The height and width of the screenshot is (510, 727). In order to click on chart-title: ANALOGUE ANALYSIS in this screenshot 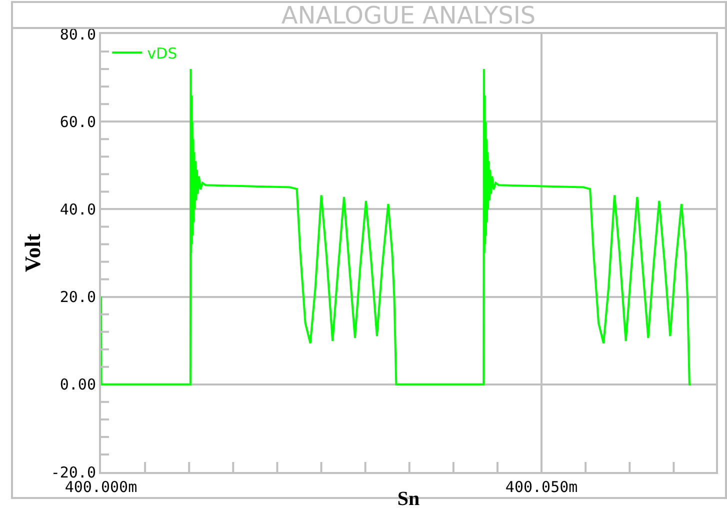, I will do `click(408, 15)`.